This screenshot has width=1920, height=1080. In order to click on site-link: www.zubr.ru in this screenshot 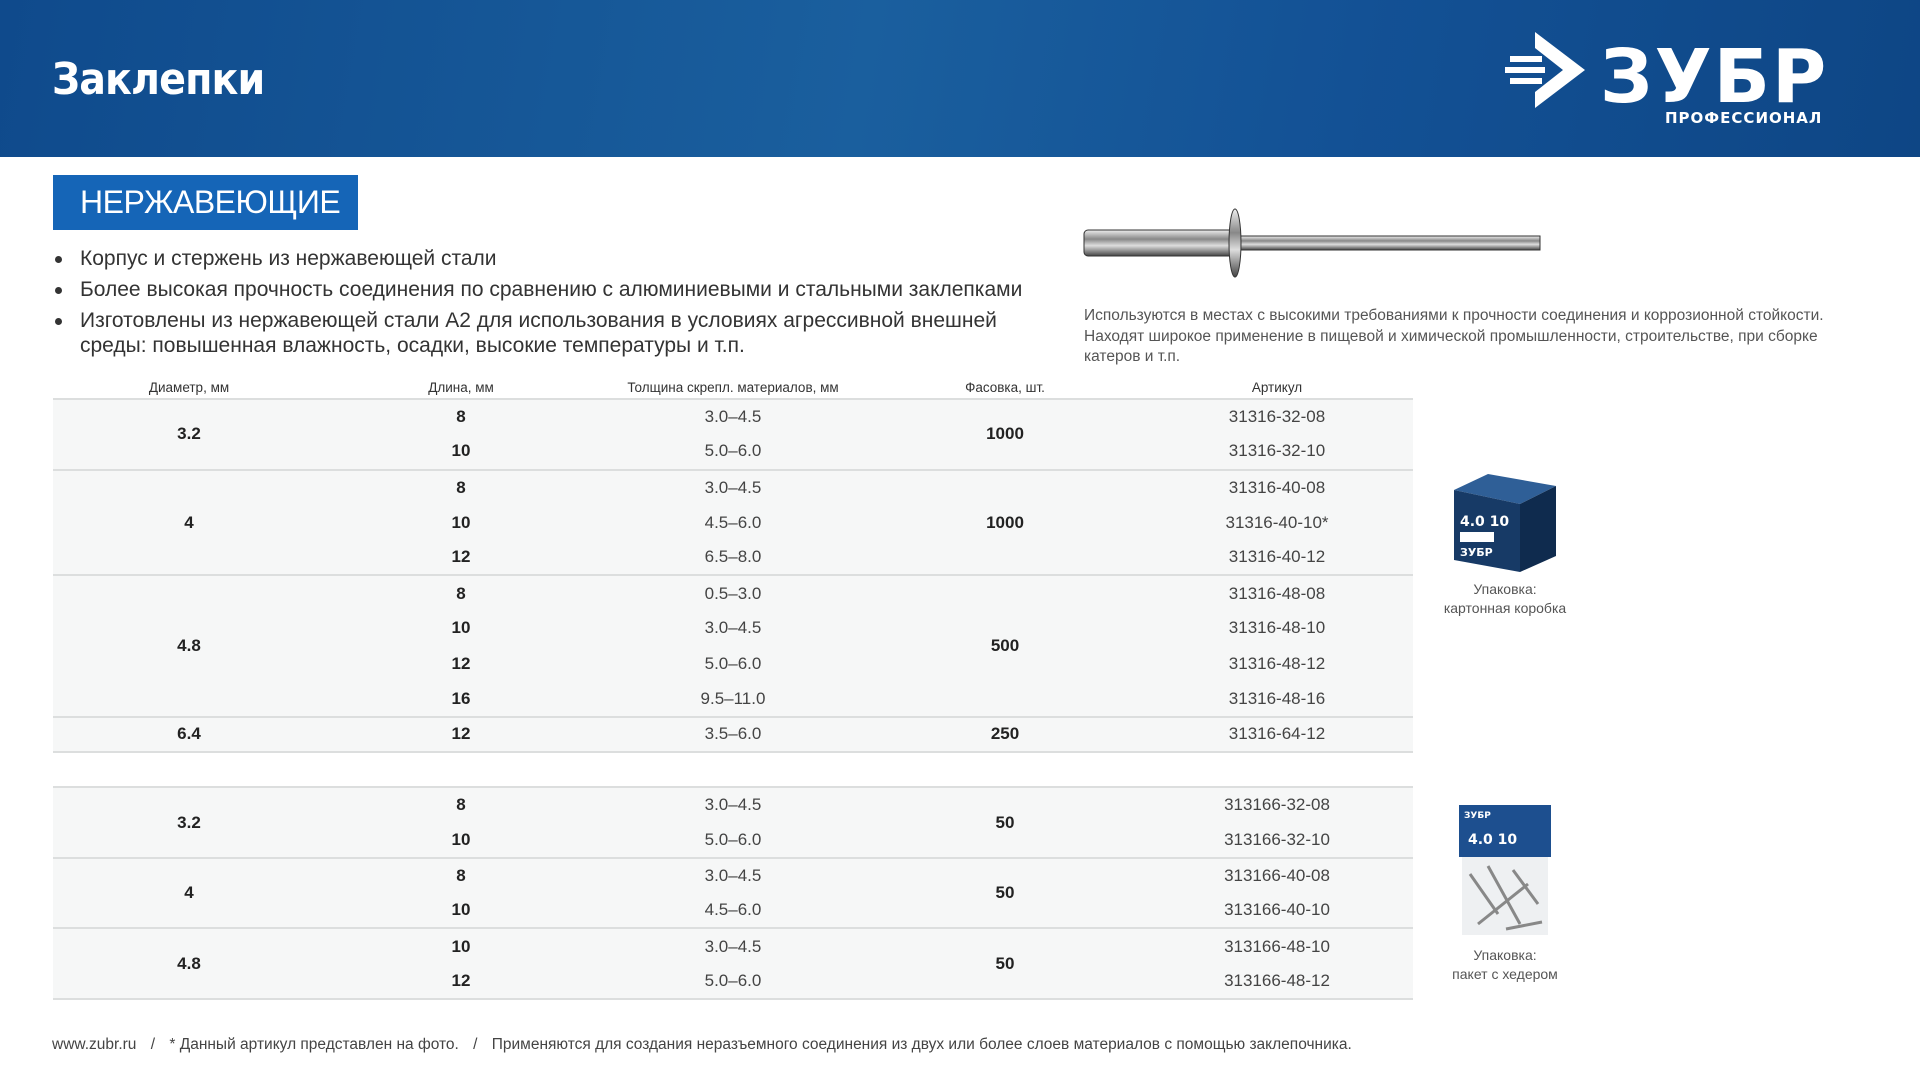, I will do `click(94, 1044)`.